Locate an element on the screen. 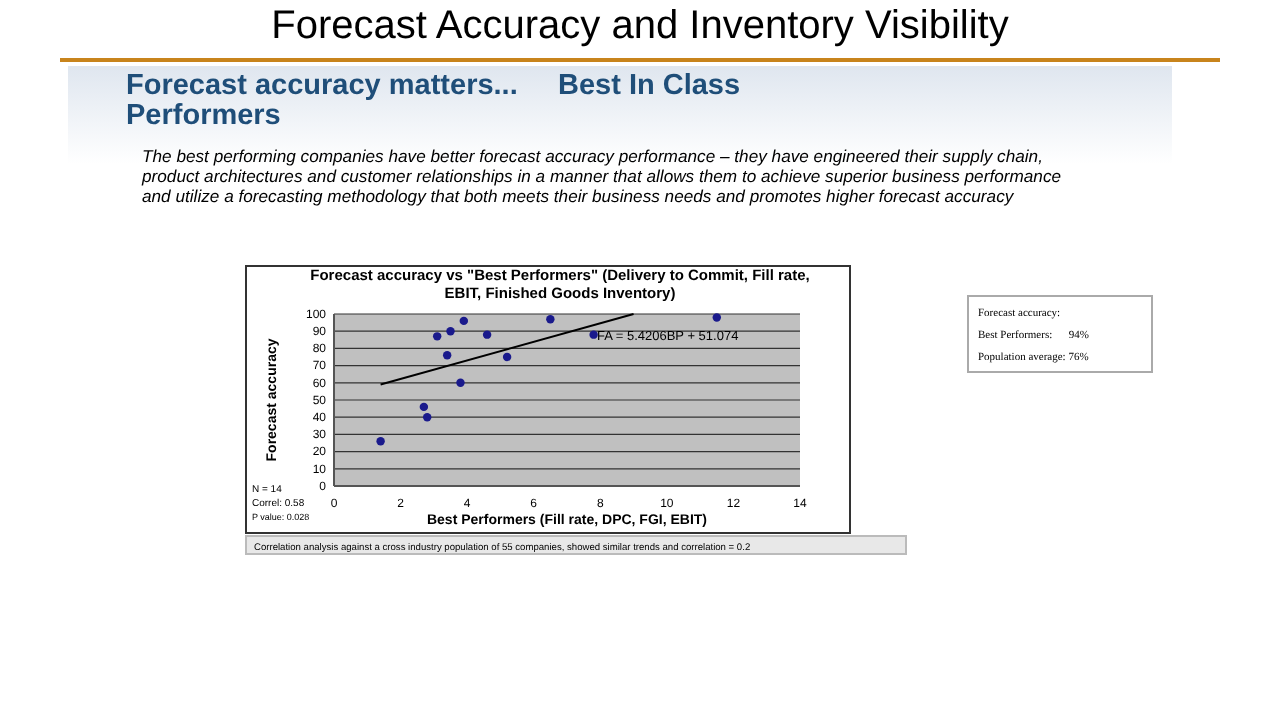  chart-title: Forecast Accuracy and Inventory Visibility is located at coordinates (640, 27).